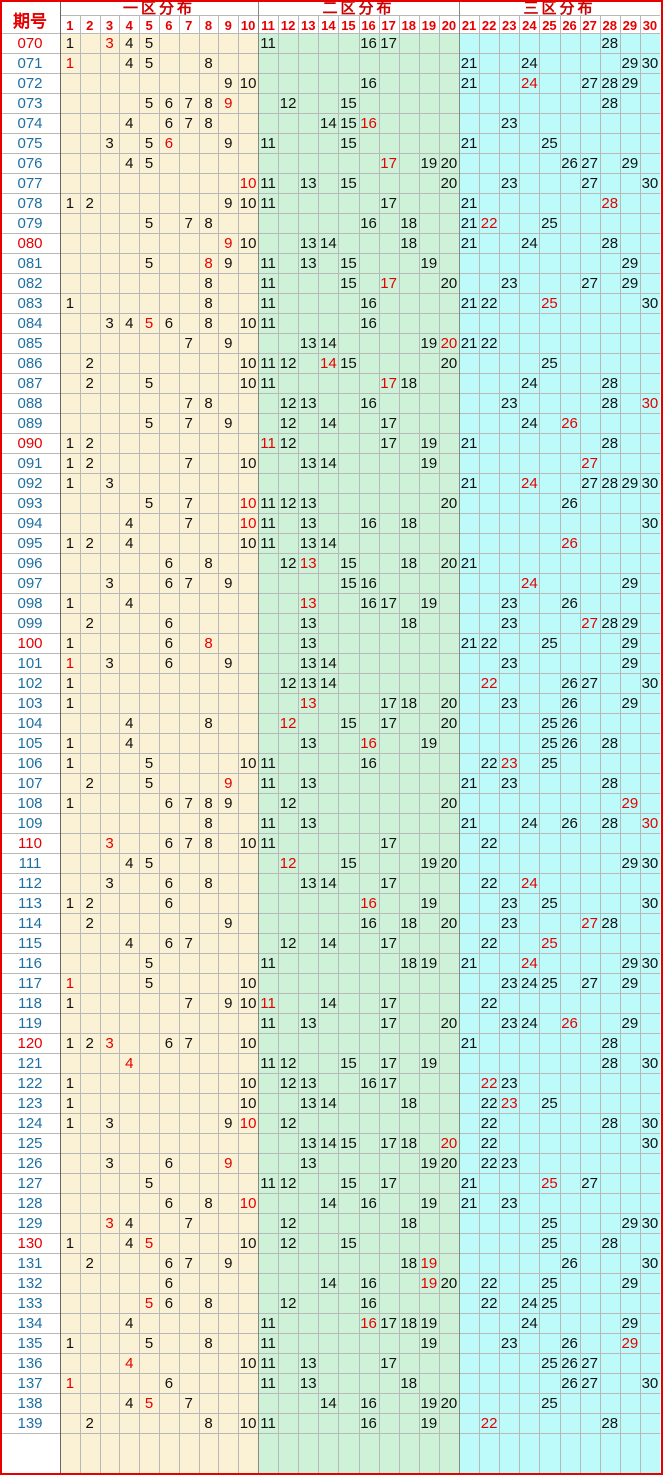 This screenshot has width=663, height=1475. What do you see at coordinates (29, 1243) in the screenshot?
I see `period-number: 130` at bounding box center [29, 1243].